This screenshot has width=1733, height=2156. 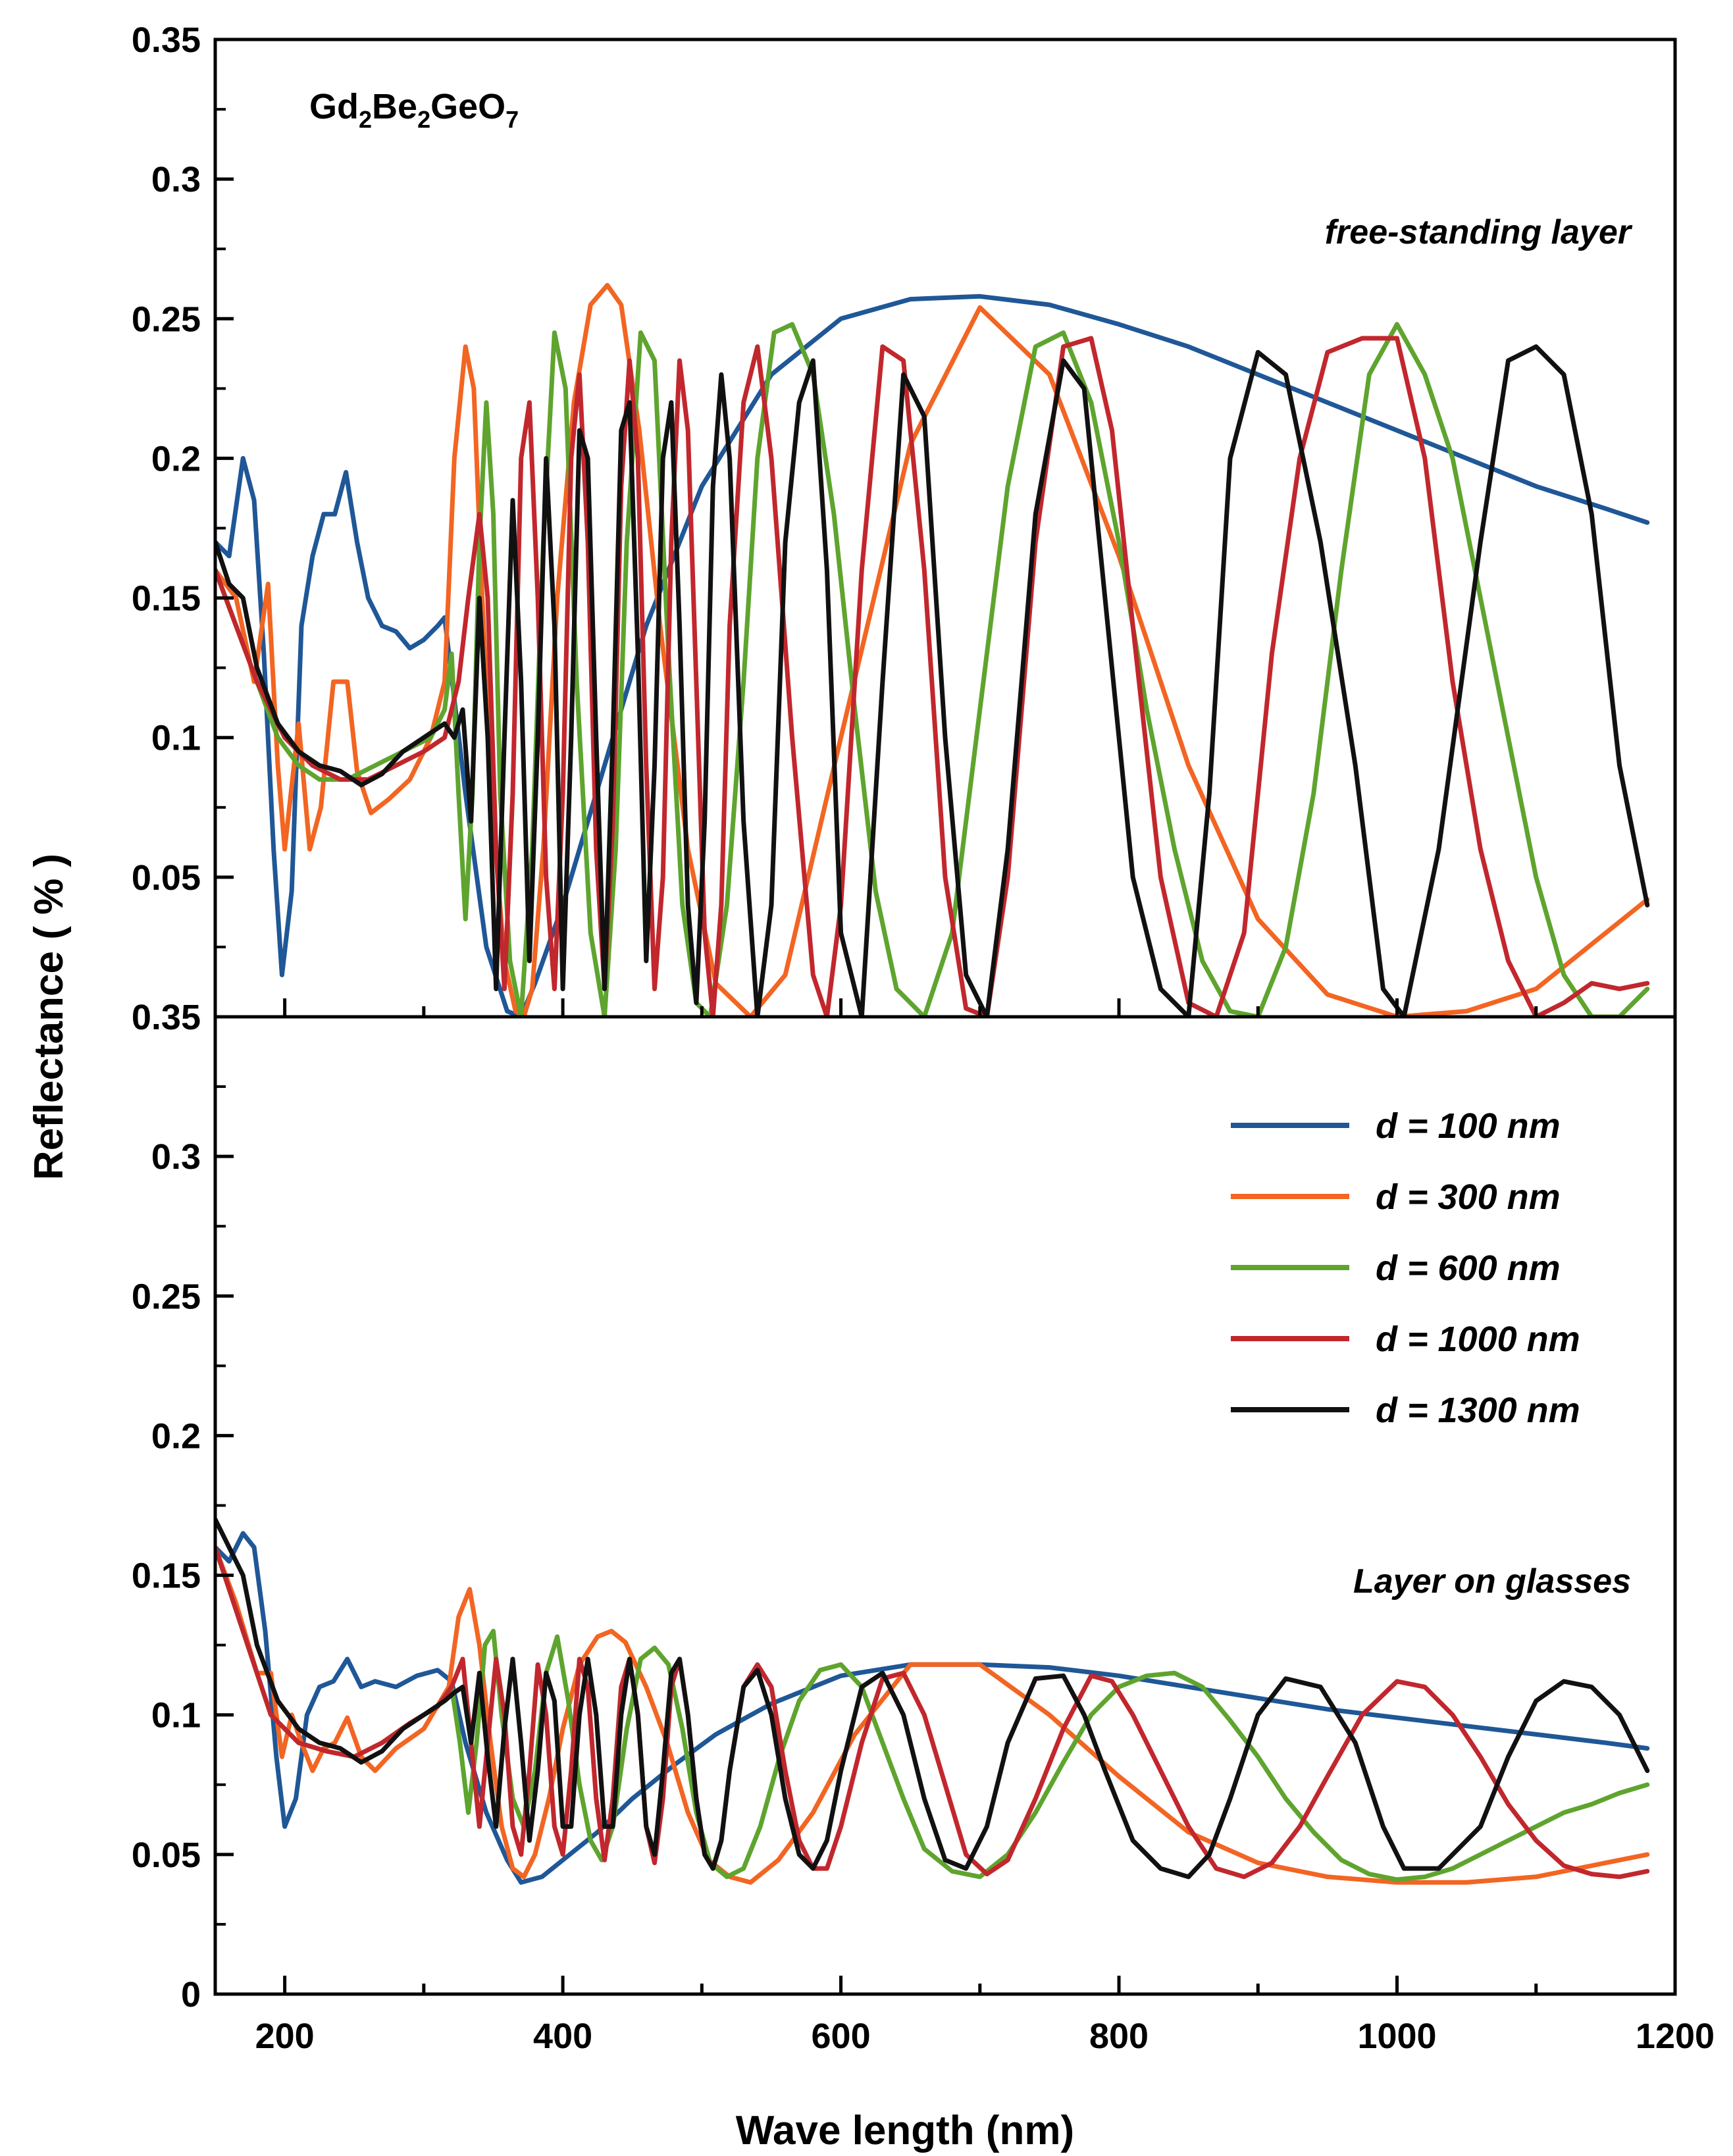 What do you see at coordinates (1479, 232) in the screenshot?
I see `annotation-free-standing: free-standing layer` at bounding box center [1479, 232].